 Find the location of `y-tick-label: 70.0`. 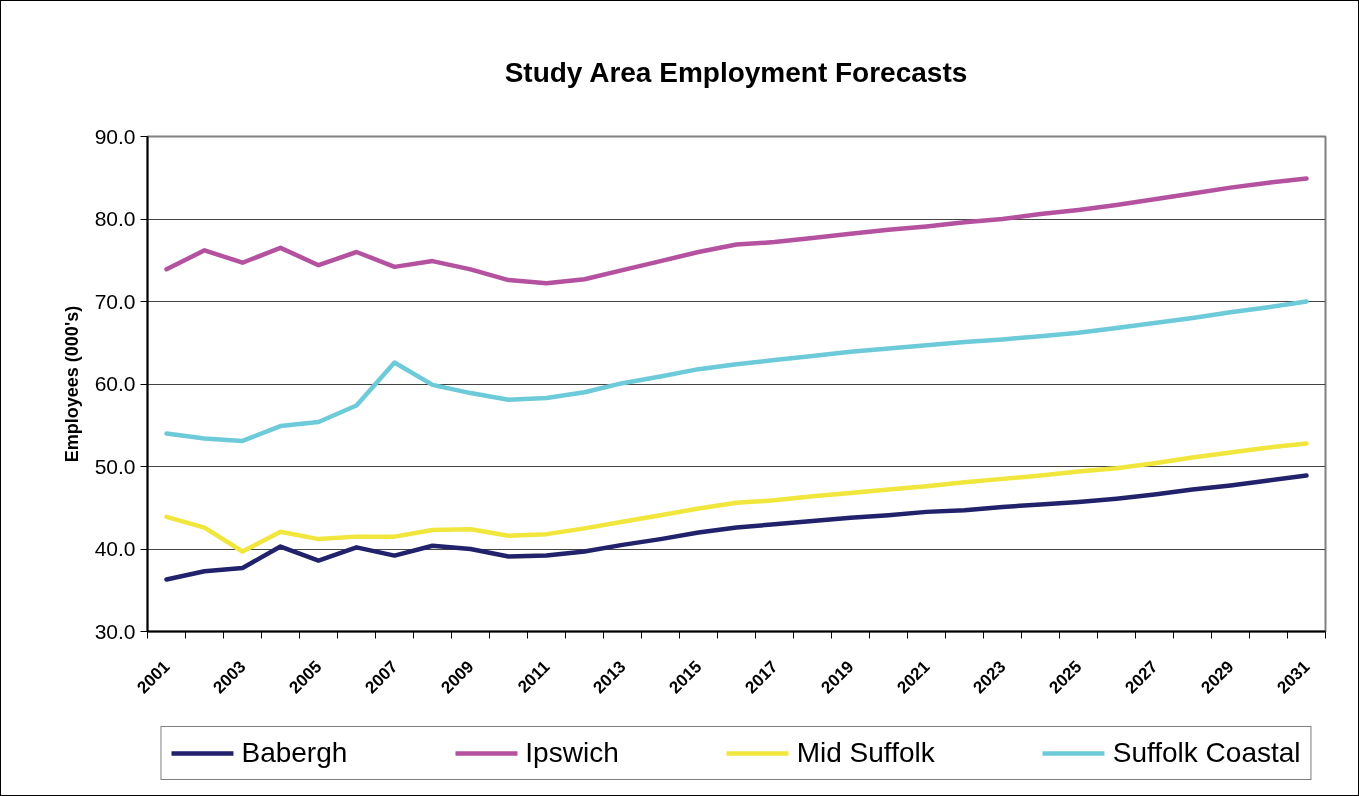

y-tick-label: 70.0 is located at coordinates (115, 301).